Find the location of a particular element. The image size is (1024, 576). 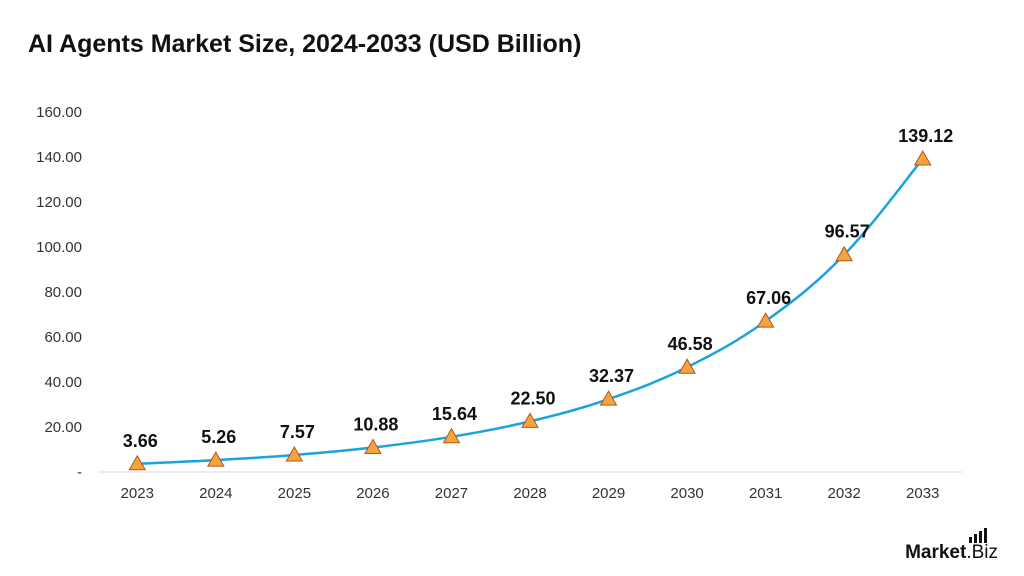

x-tick-label: 2033 is located at coordinates (922, 493).